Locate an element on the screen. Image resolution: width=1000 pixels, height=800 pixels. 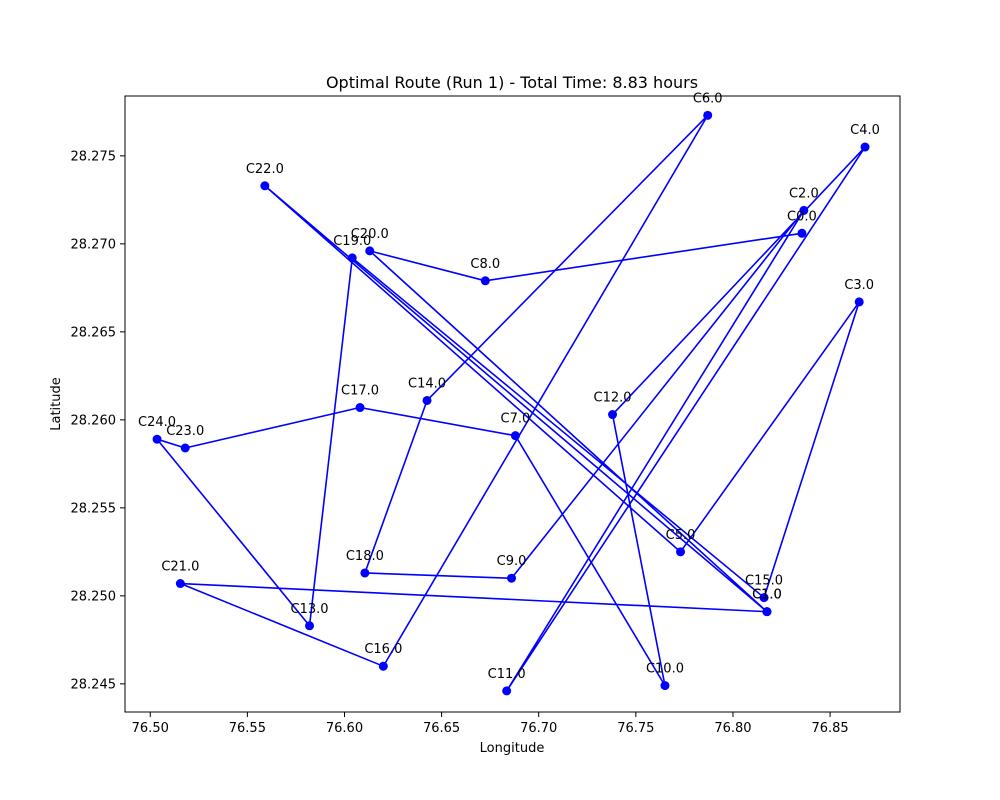
y-tick-label: 28.260 is located at coordinates (94, 420).